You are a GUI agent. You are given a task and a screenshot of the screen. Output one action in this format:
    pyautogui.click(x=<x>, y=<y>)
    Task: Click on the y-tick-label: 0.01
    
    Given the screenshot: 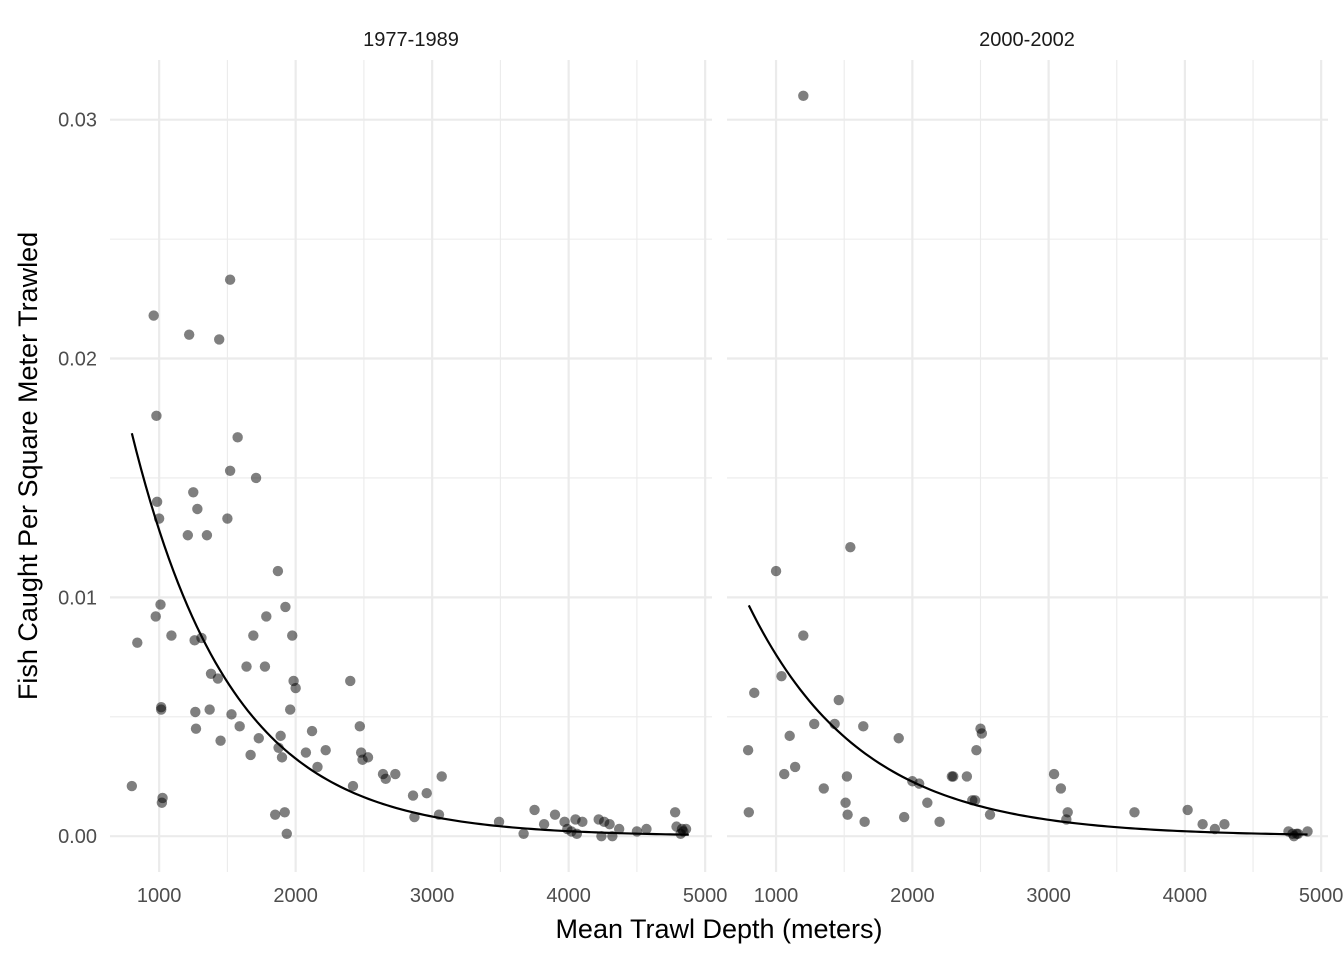 What is the action you would take?
    pyautogui.click(x=77, y=598)
    